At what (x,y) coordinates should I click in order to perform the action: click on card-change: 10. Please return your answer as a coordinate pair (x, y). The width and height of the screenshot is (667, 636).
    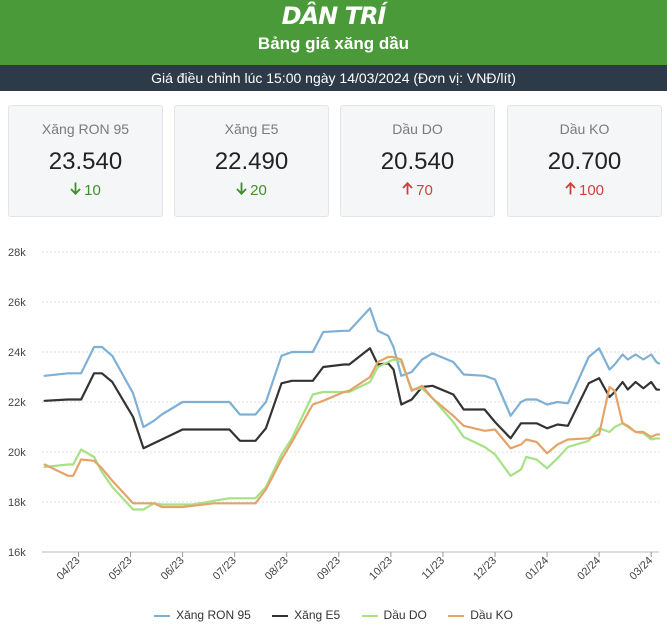
    Looking at the image, I should click on (85, 190).